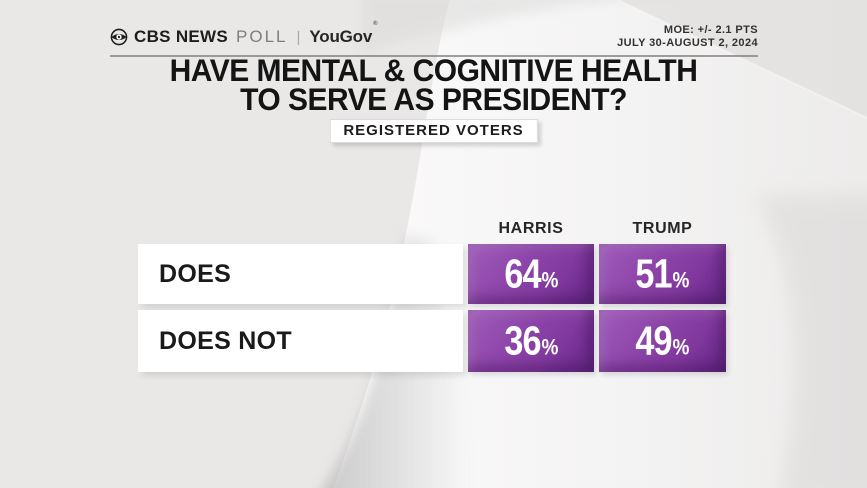  I want to click on moe-dates-text: MOE: +/- 2.1 PTS JULY 30-AUGUST 2, 2024, so click(594, 37).